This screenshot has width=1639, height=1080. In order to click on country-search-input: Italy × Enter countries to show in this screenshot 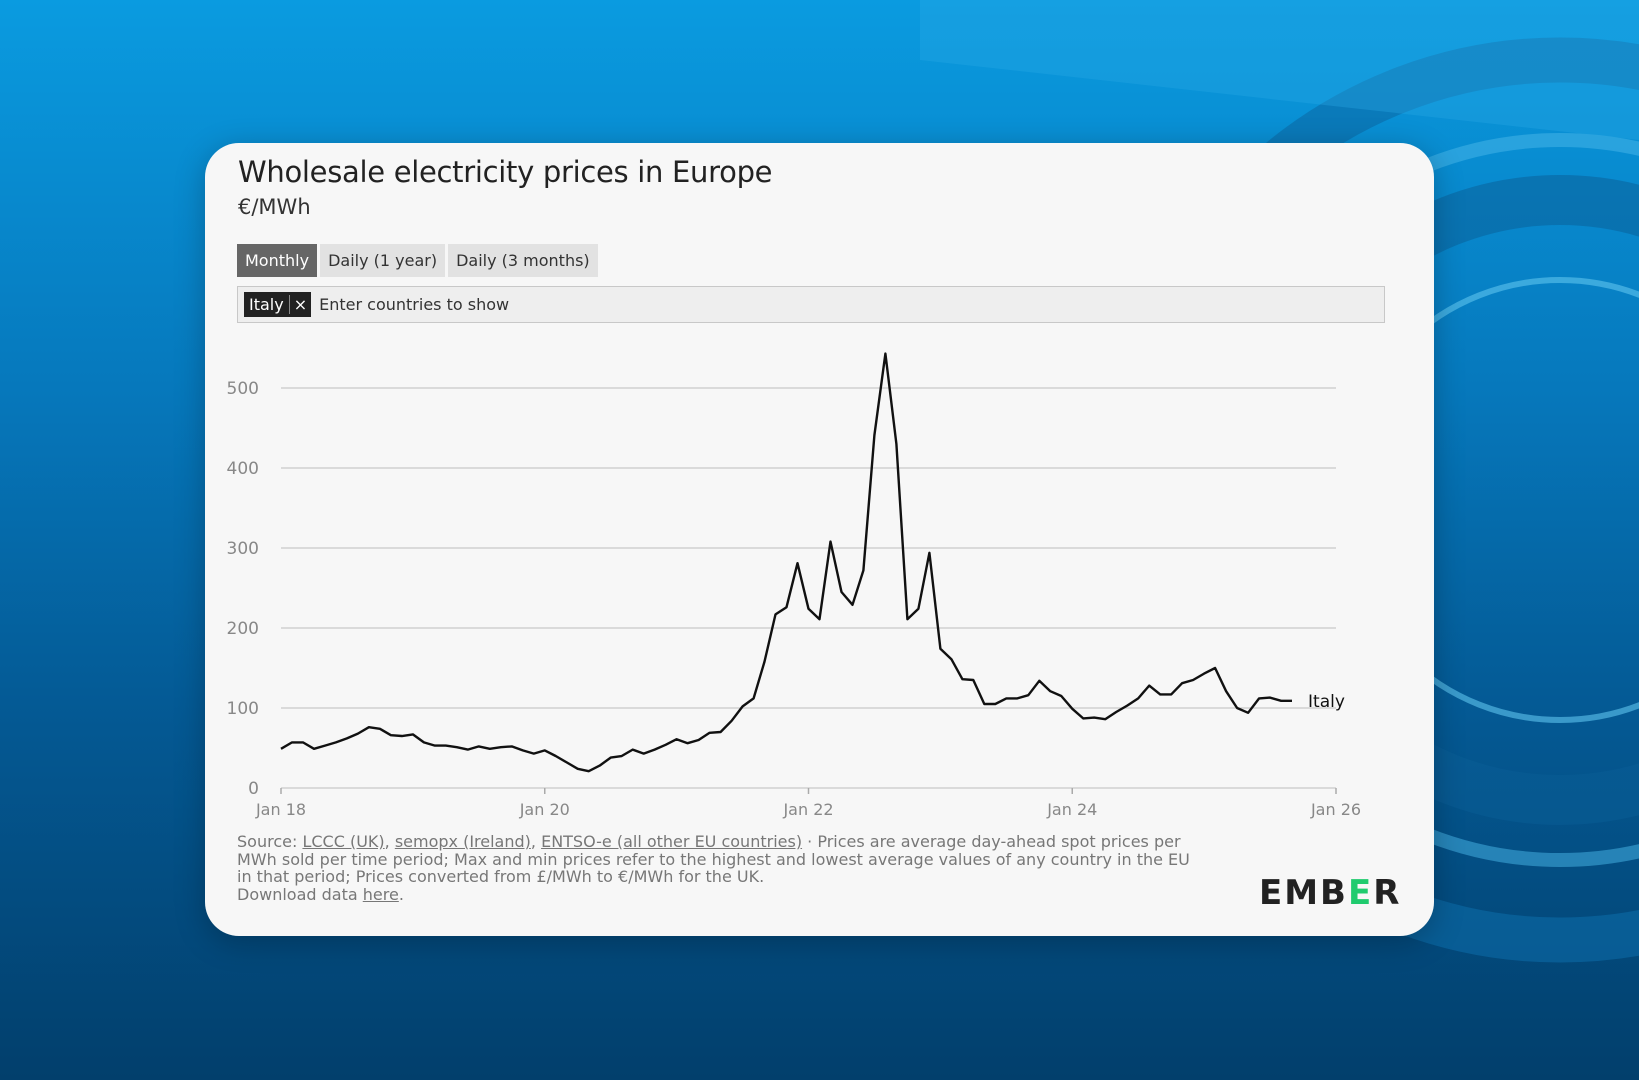, I will do `click(811, 304)`.